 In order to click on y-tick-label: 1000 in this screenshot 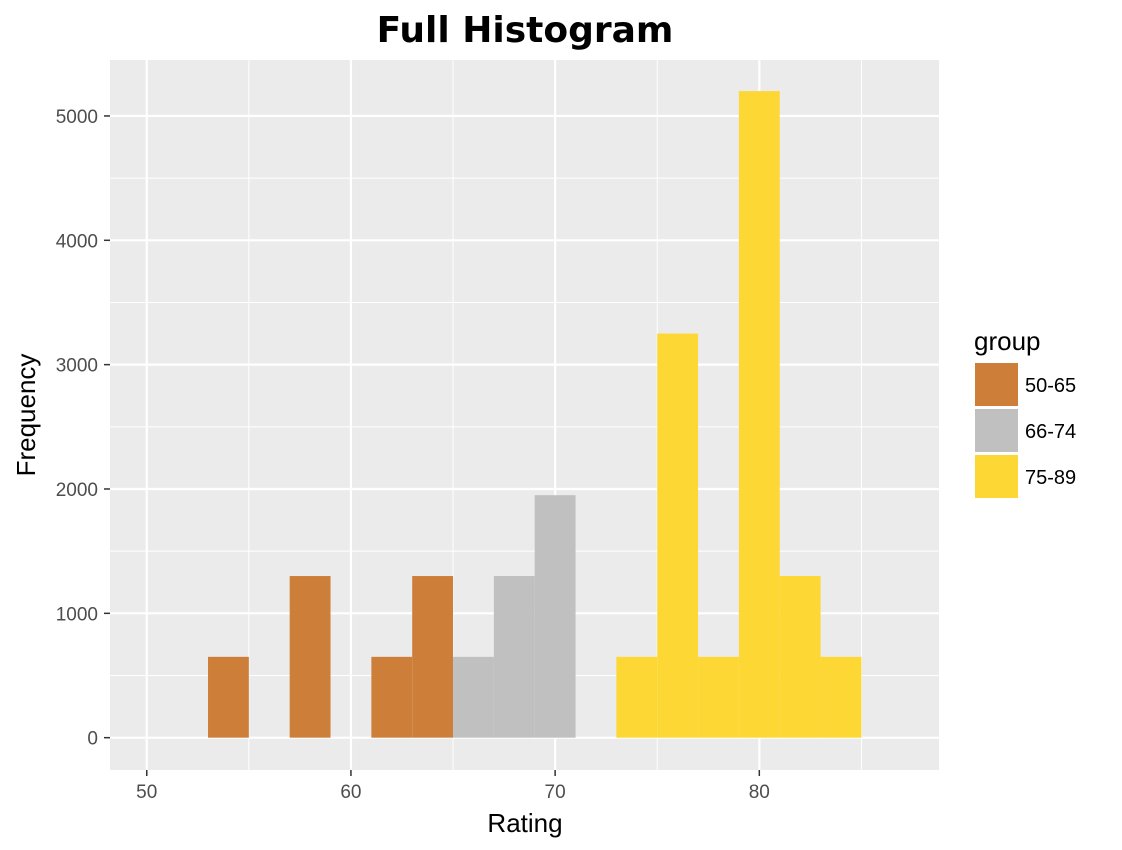, I will do `click(77, 614)`.